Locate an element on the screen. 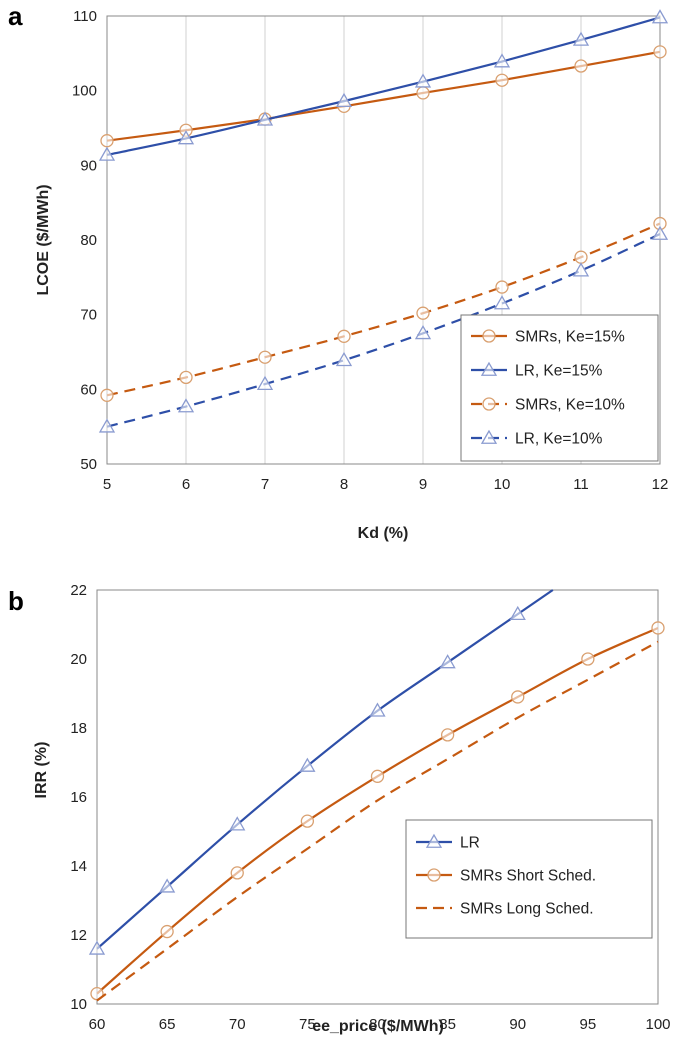  legend-item: SMRs, Ke=15% is located at coordinates (548, 337).